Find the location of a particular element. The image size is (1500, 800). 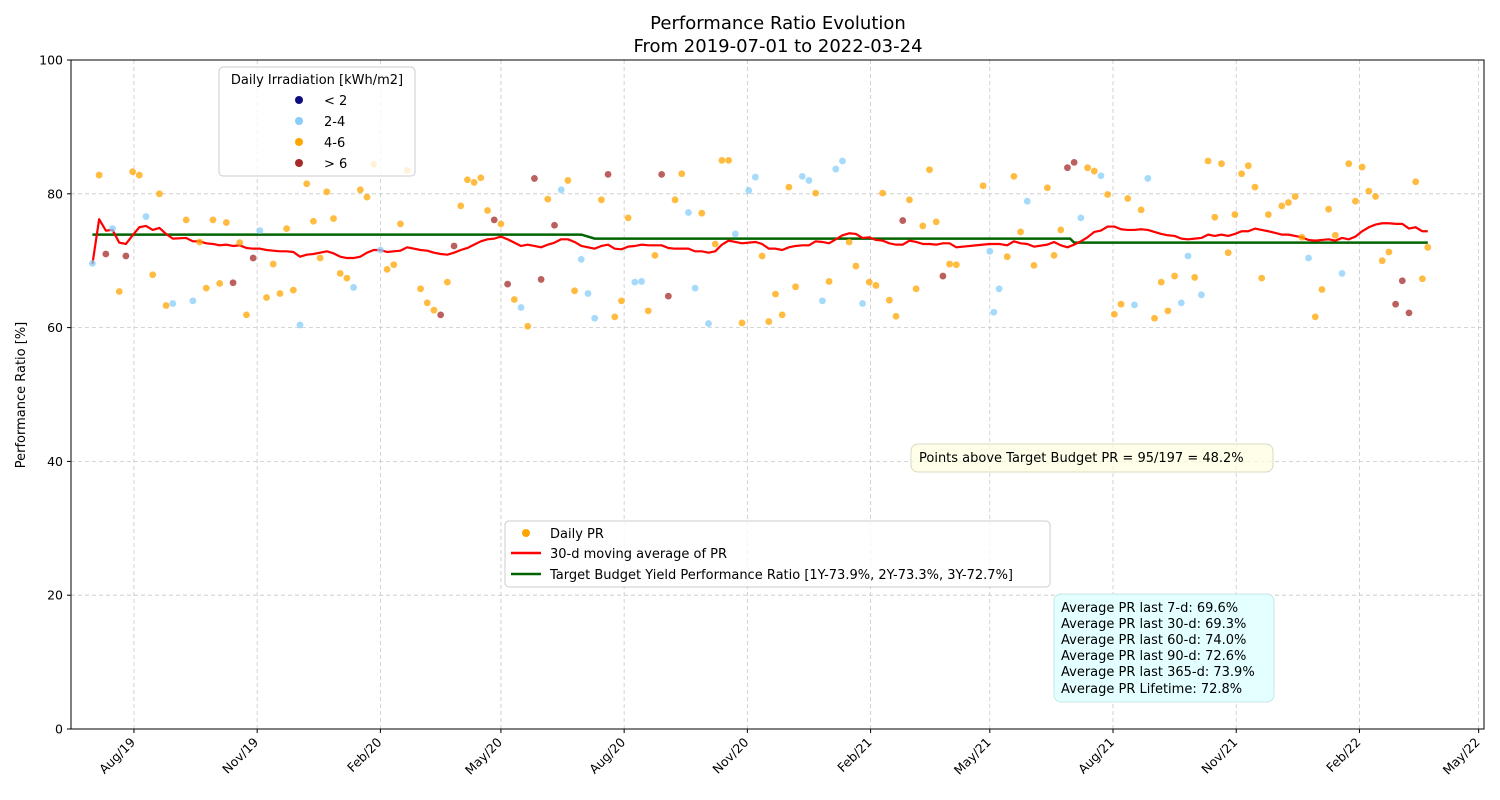

target-budget-layer is located at coordinates (760, 238).